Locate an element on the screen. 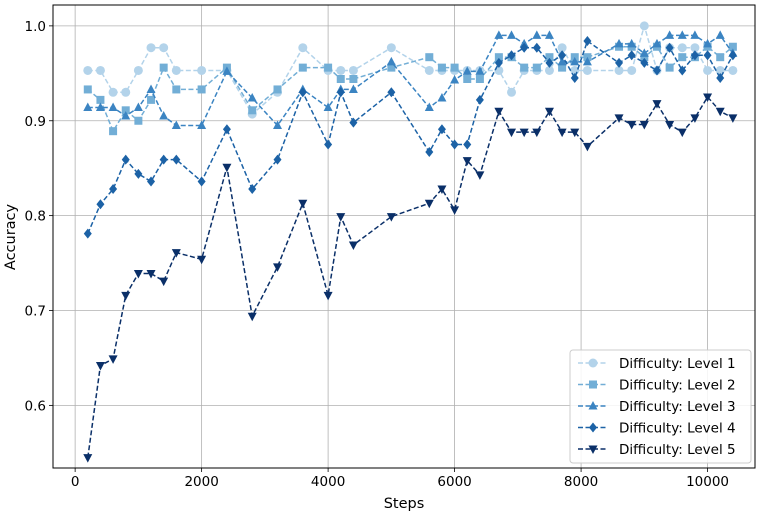  x-tick-label: 4000 is located at coordinates (328, 482).